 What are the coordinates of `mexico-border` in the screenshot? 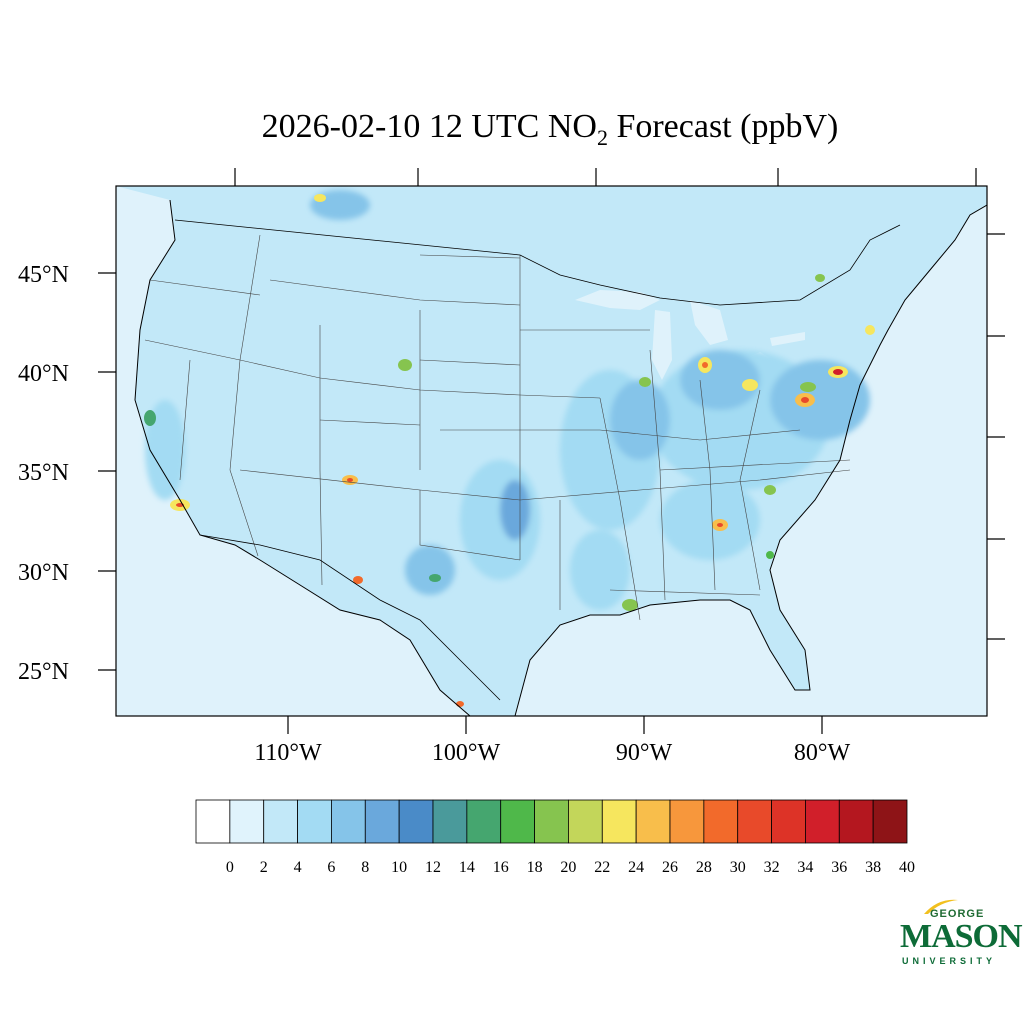 It's located at (350, 617).